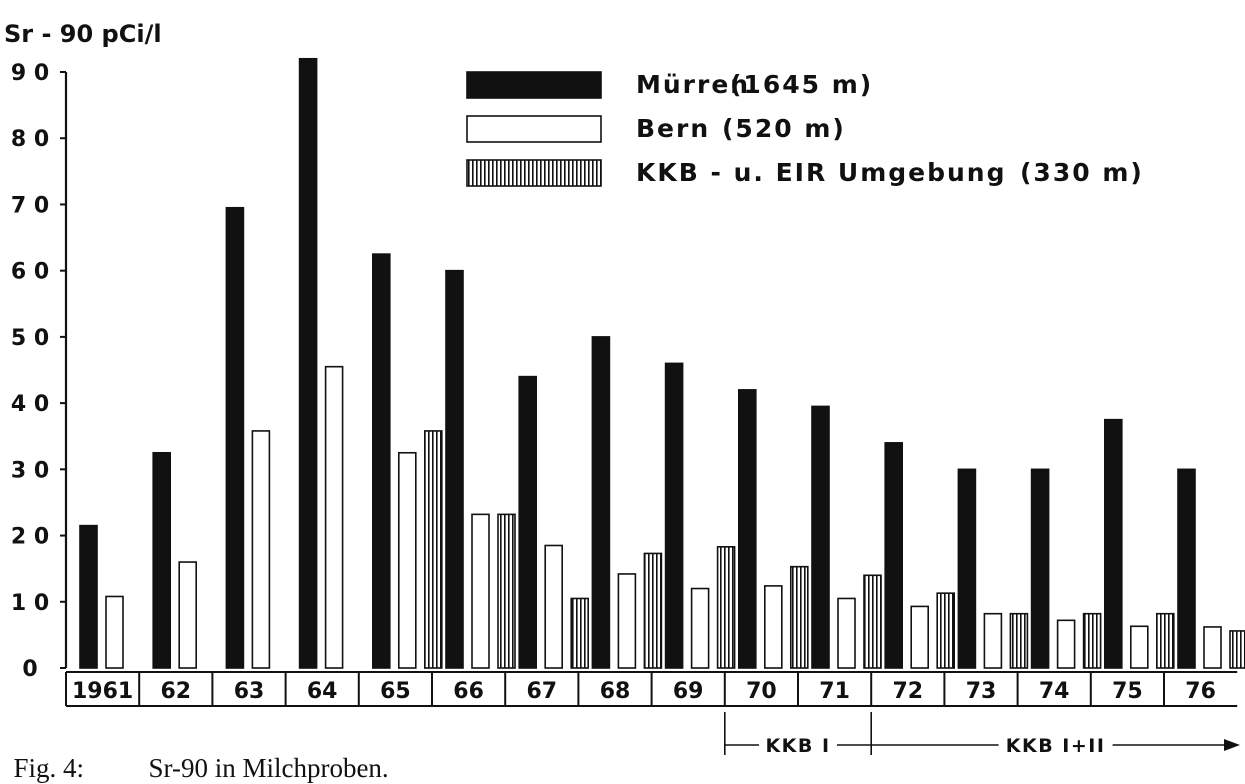 The image size is (1245, 784). I want to click on y-tick-label: 1 0, so click(30, 603).